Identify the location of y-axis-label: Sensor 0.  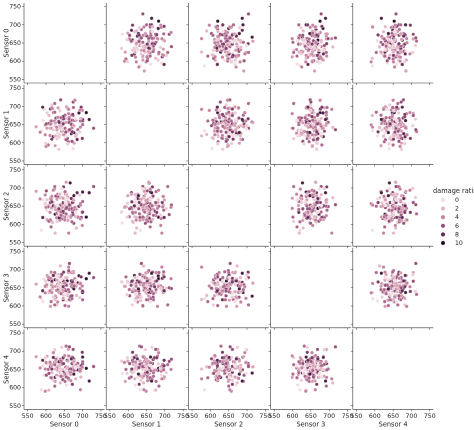
(7, 43).